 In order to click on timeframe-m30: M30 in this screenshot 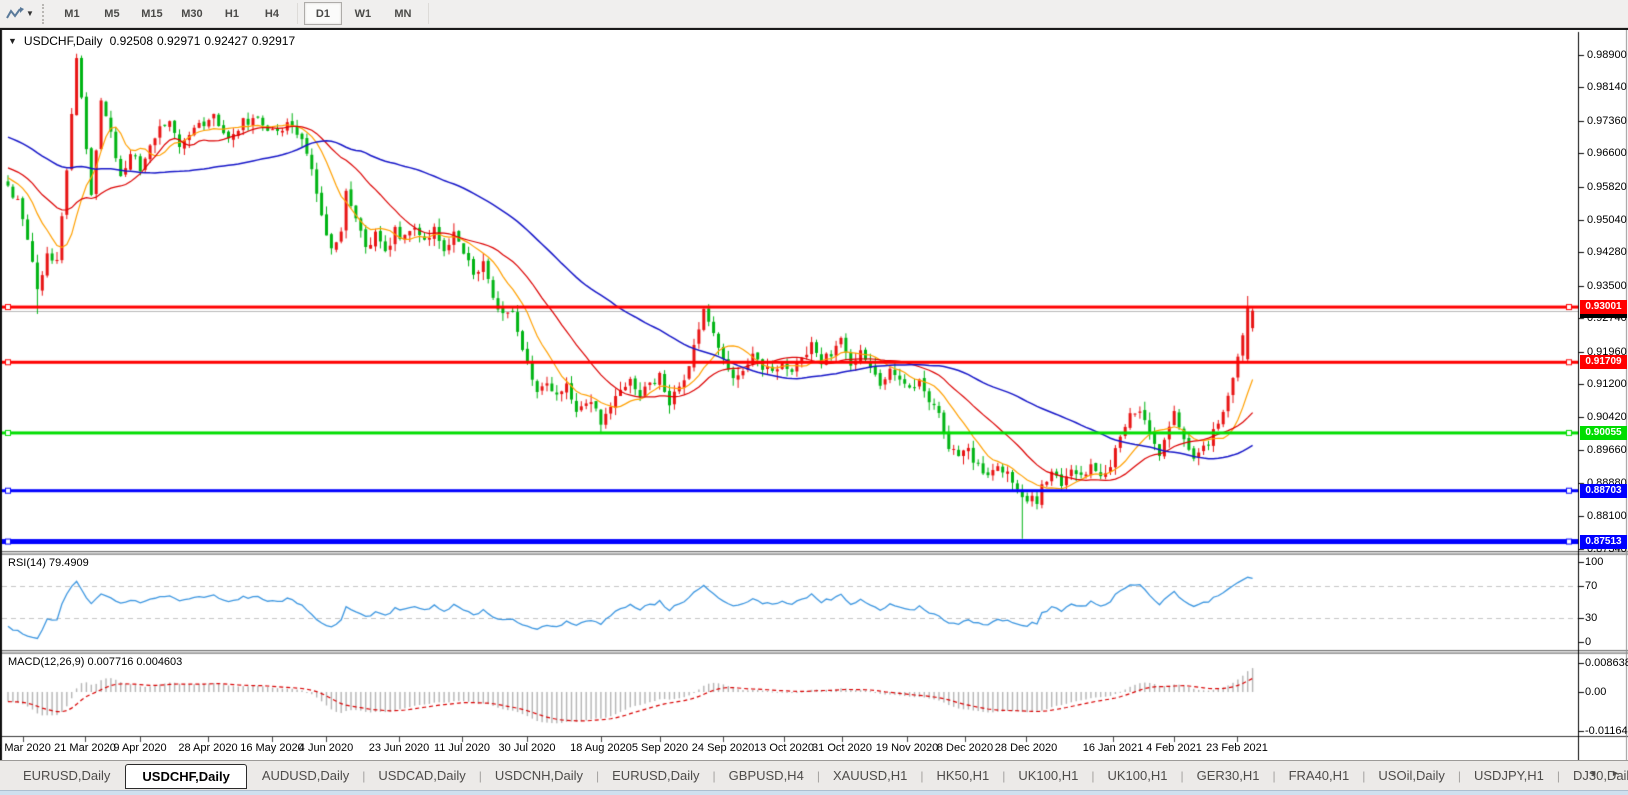, I will do `click(192, 13)`.